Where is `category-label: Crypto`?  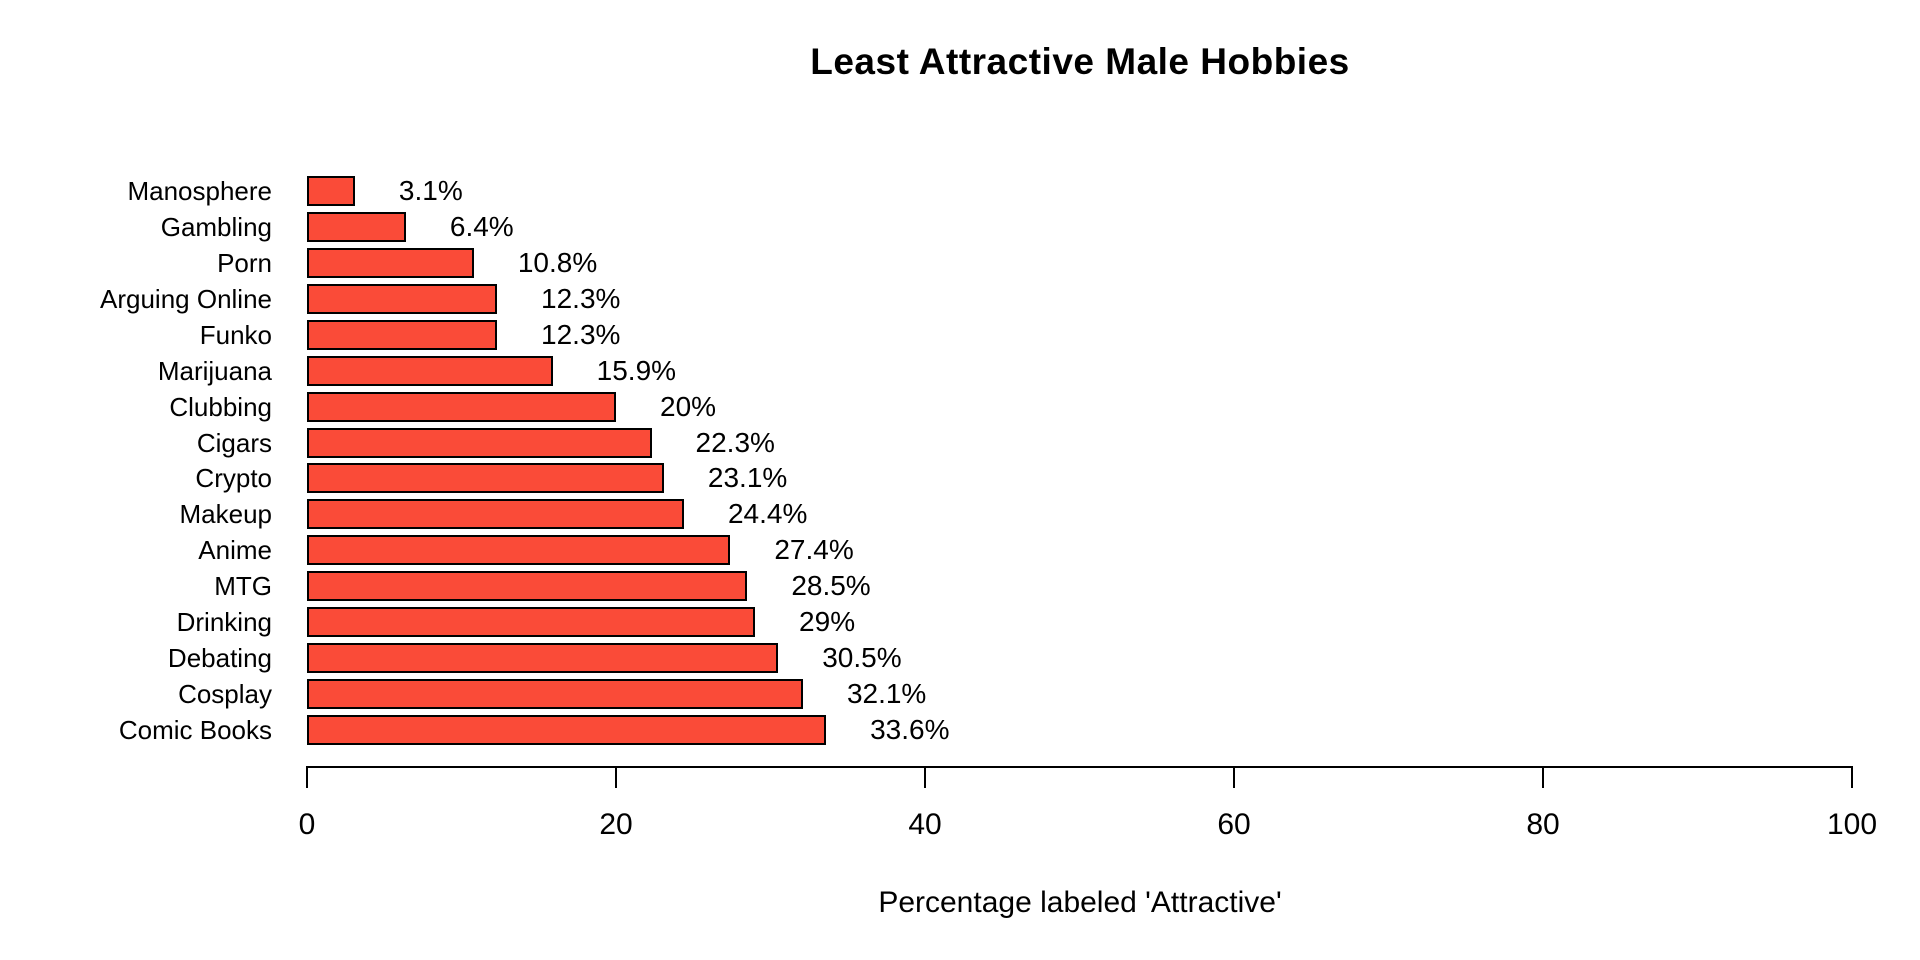
category-label: Crypto is located at coordinates (233, 478).